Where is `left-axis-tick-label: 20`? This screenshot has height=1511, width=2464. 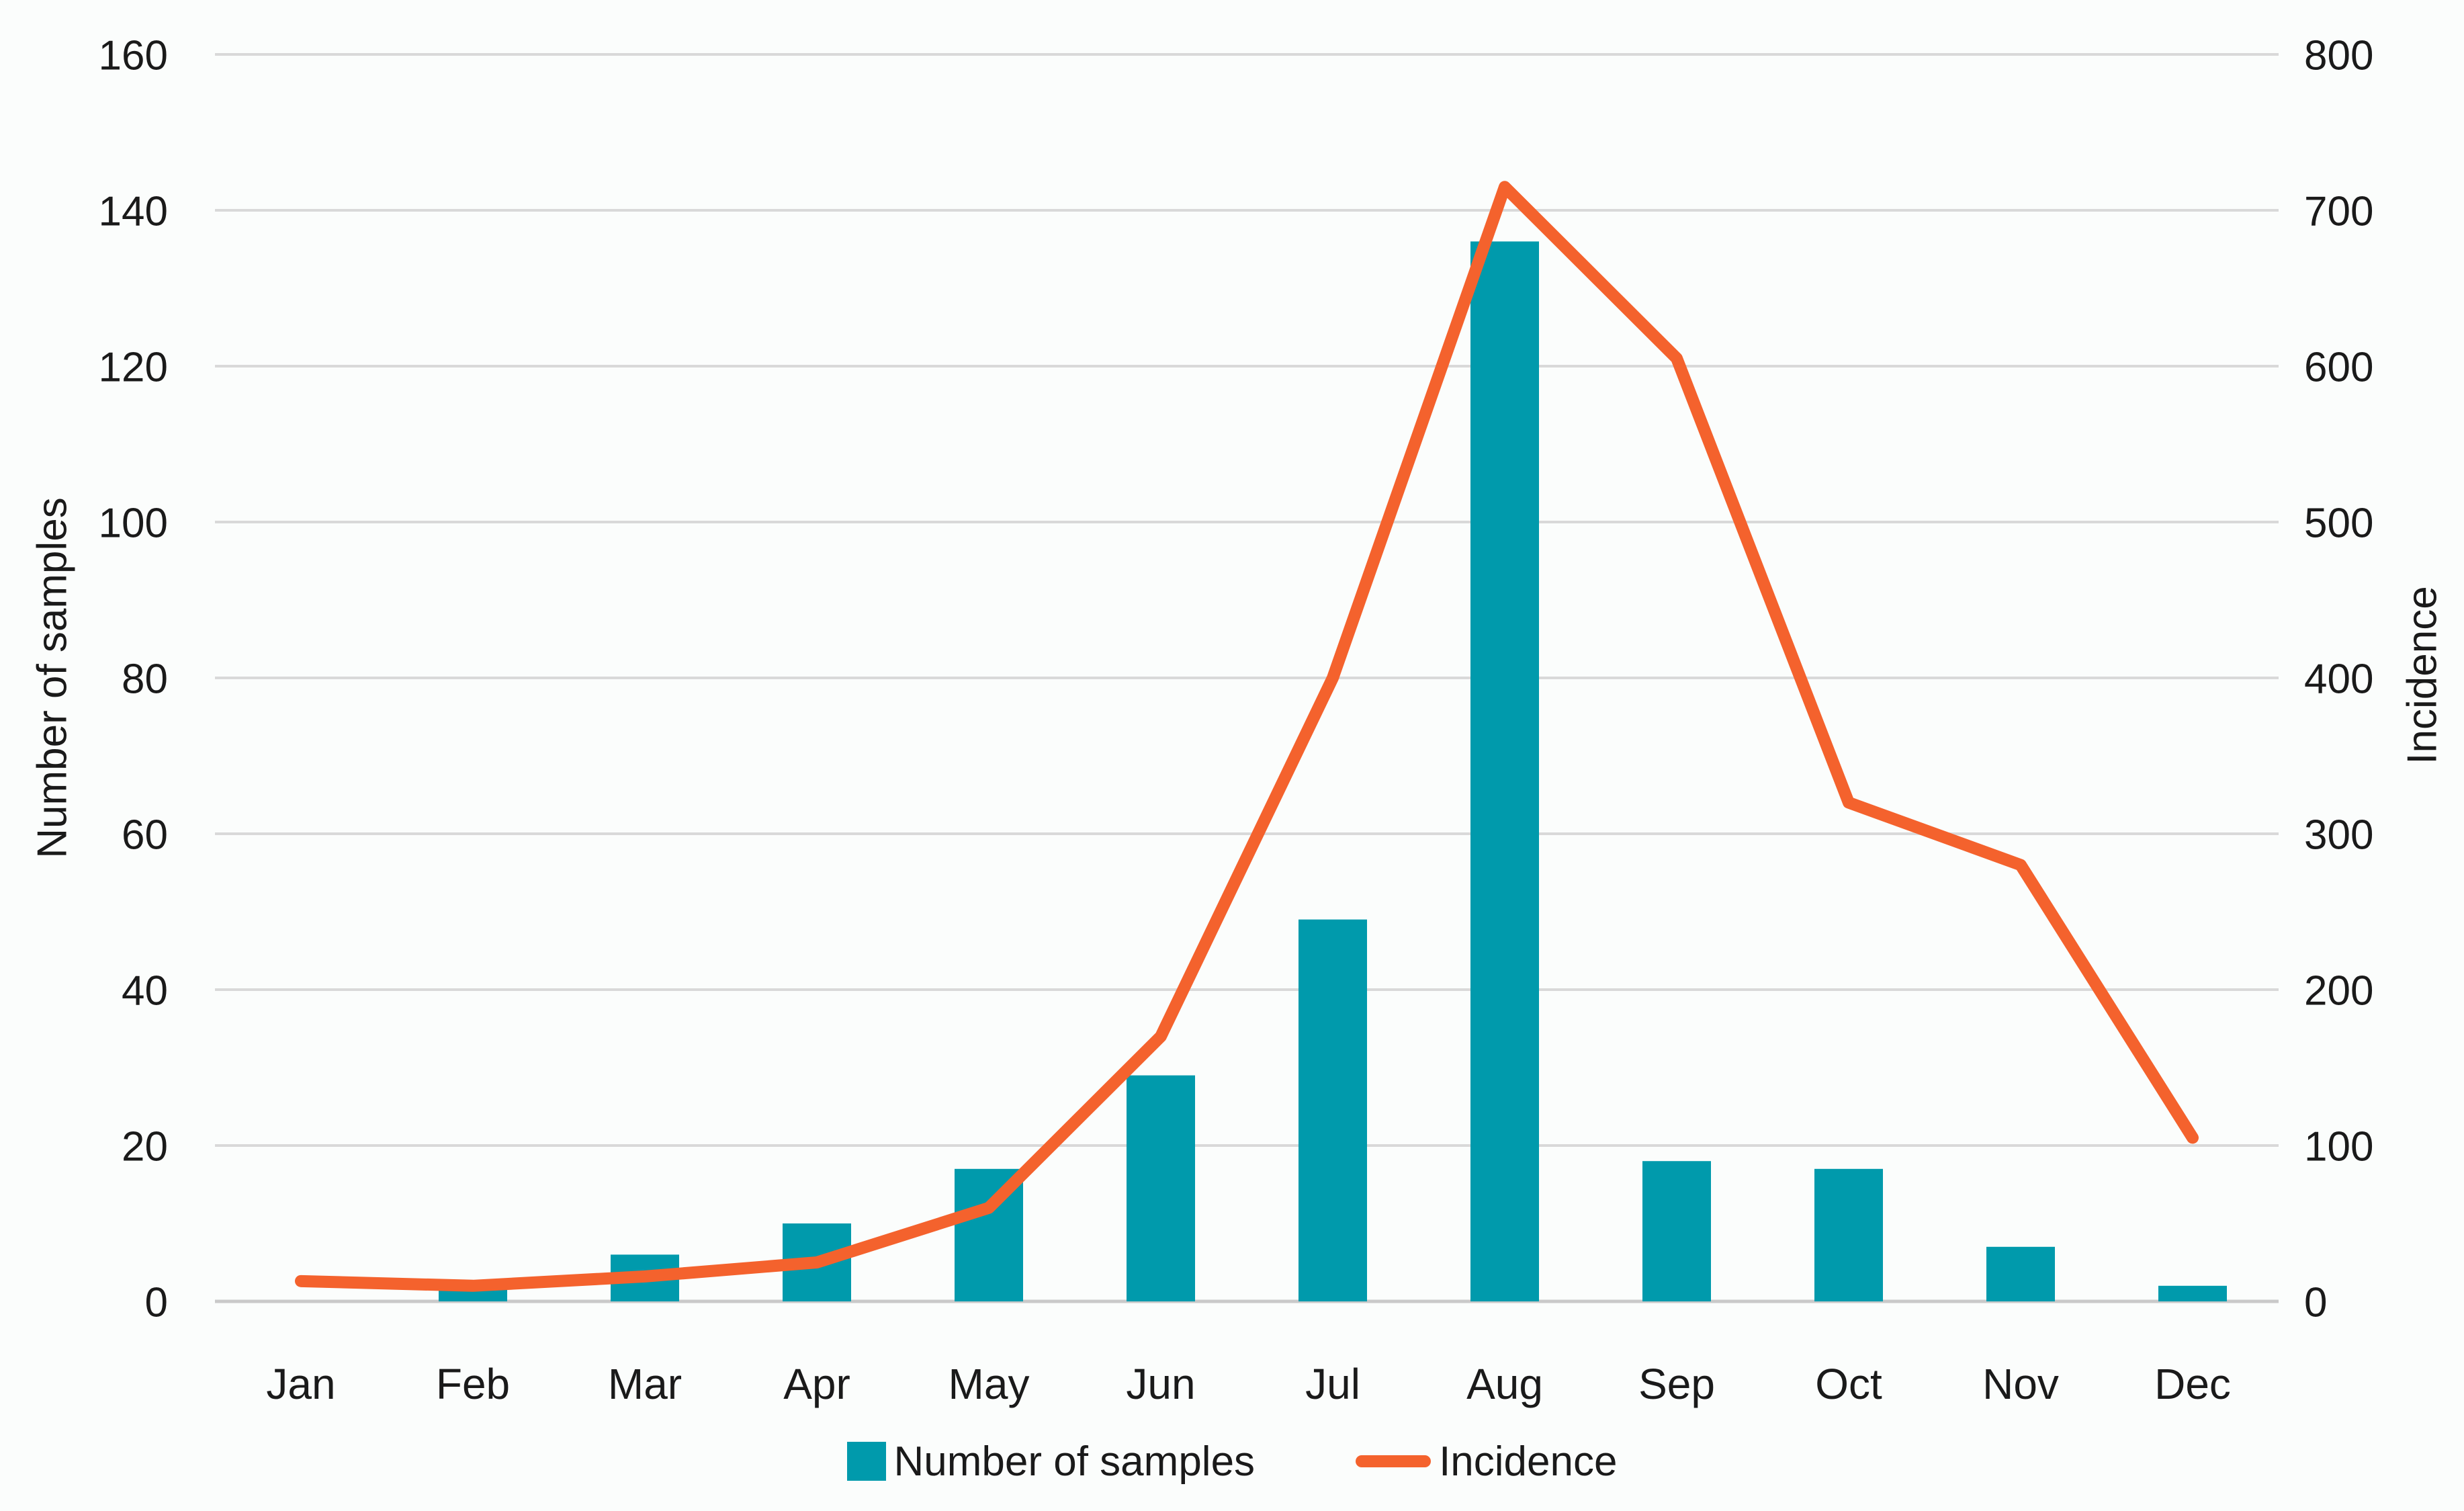
left-axis-tick-label: 20 is located at coordinates (145, 1146).